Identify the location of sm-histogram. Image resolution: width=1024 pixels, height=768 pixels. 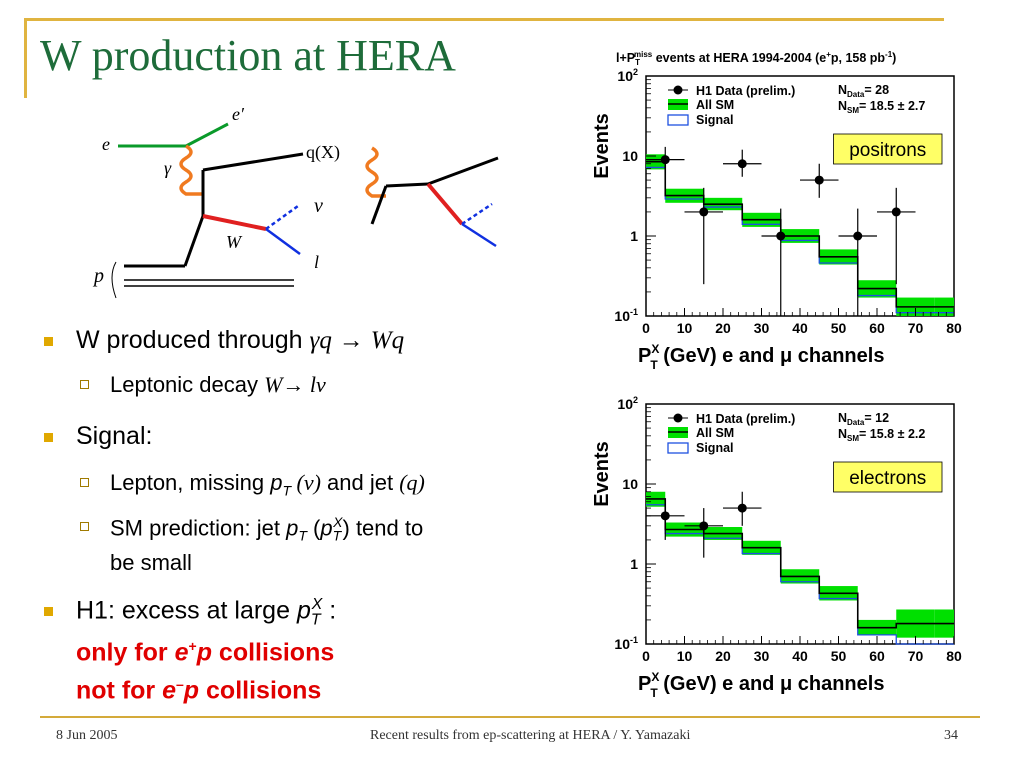
(800, 563).